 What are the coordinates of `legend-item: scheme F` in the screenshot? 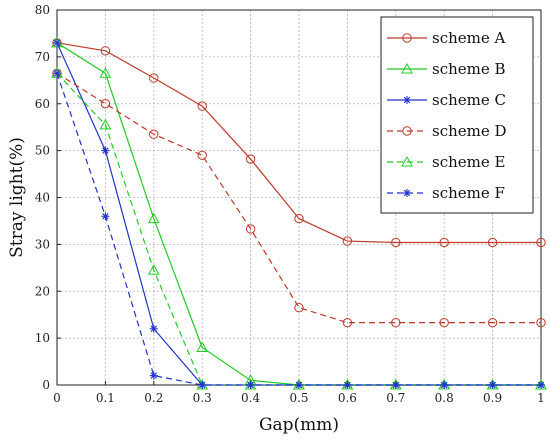 It's located at (446, 193).